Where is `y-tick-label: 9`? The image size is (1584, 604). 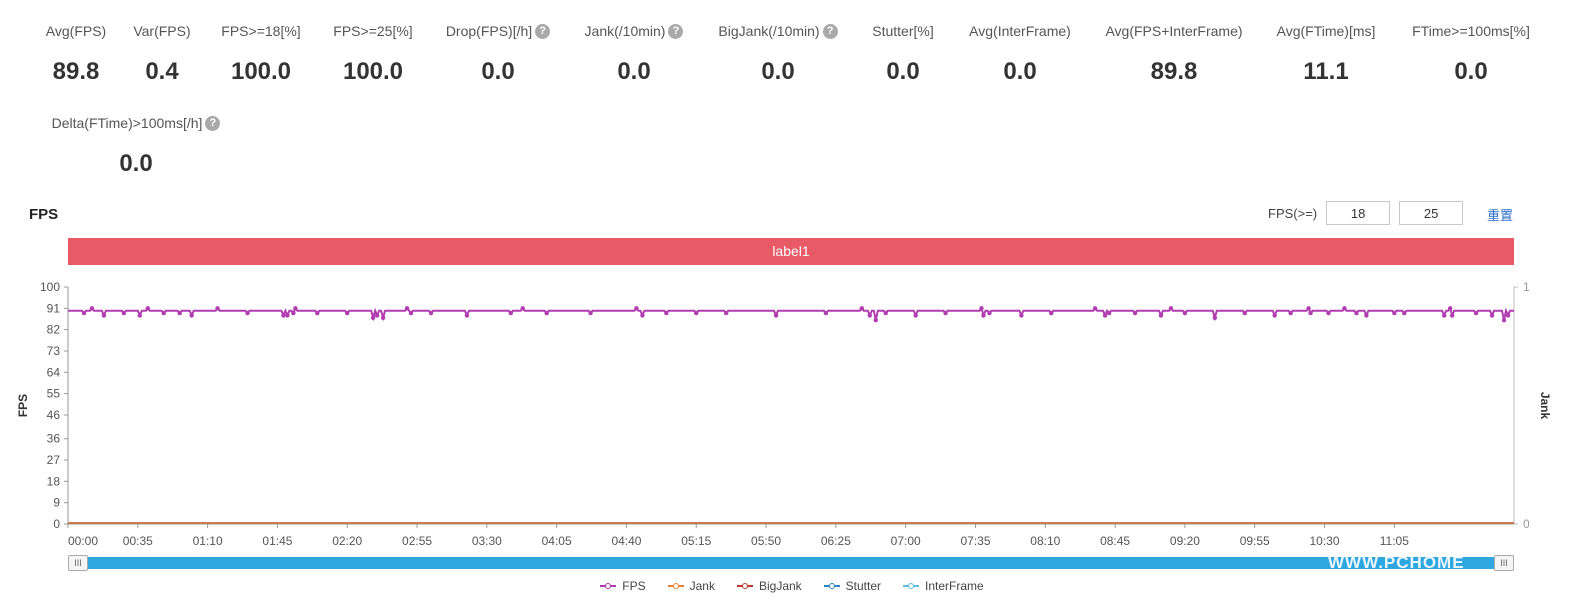 y-tick-label: 9 is located at coordinates (56, 503).